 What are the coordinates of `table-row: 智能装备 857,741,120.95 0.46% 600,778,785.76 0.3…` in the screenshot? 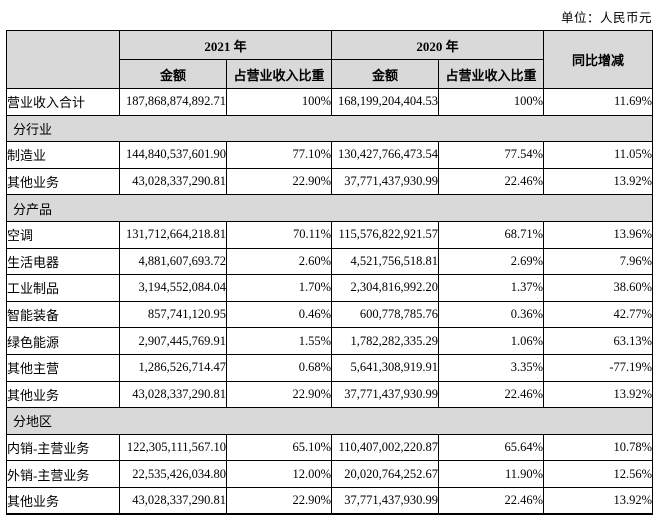 It's located at (330, 314).